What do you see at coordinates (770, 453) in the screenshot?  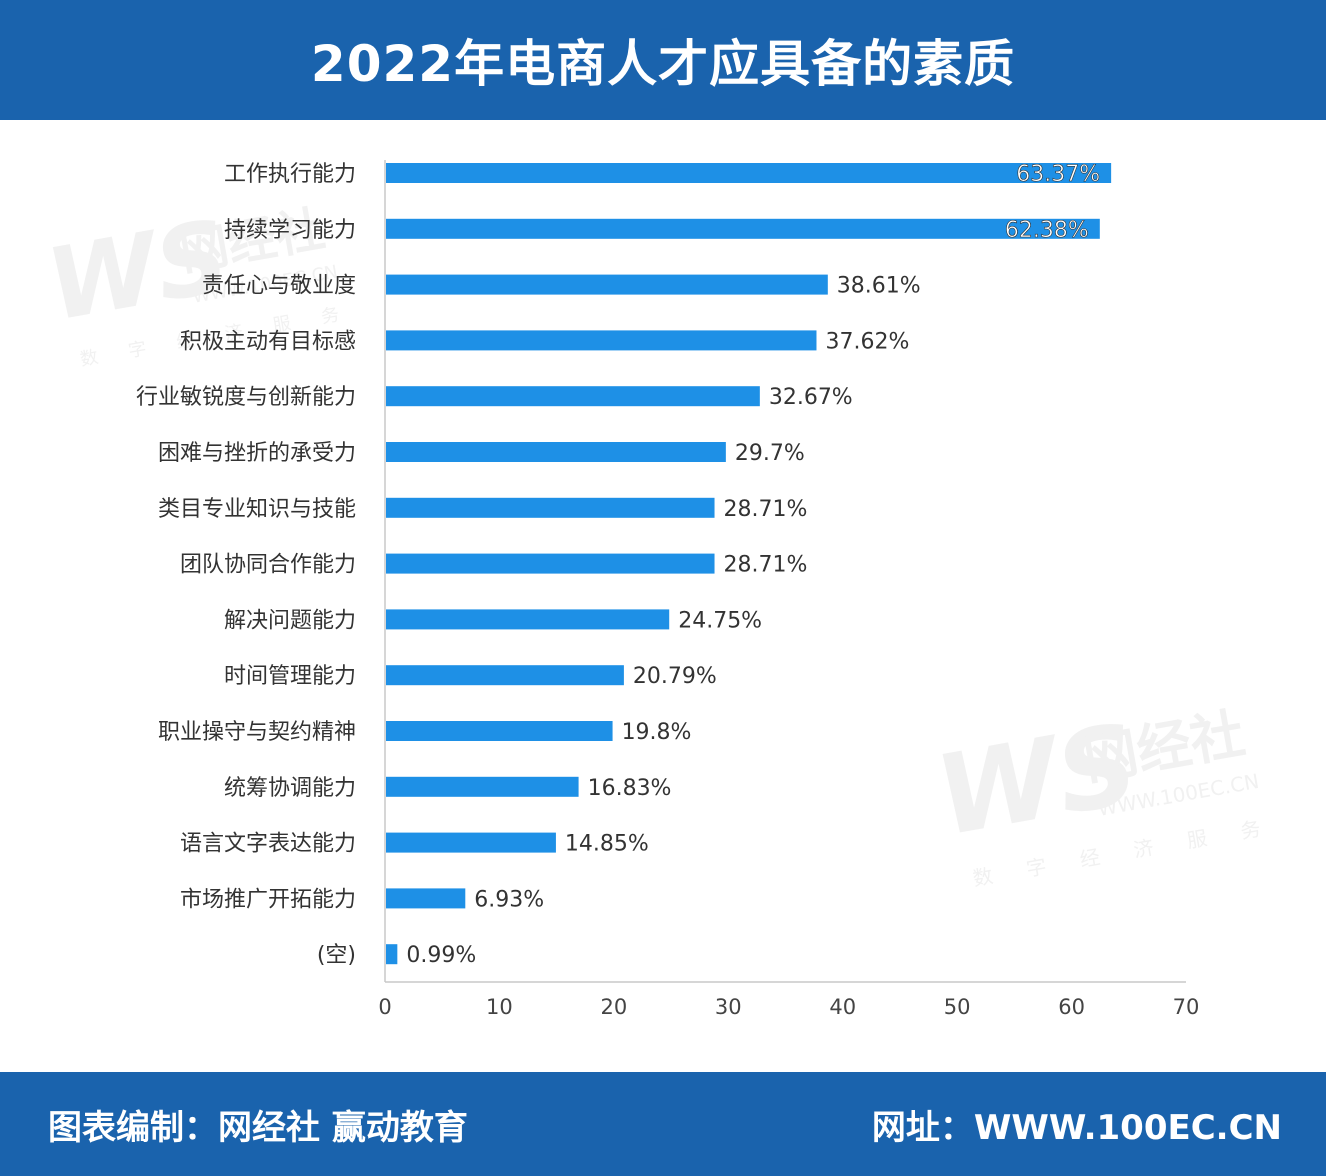 I see `data-label: 29.7%` at bounding box center [770, 453].